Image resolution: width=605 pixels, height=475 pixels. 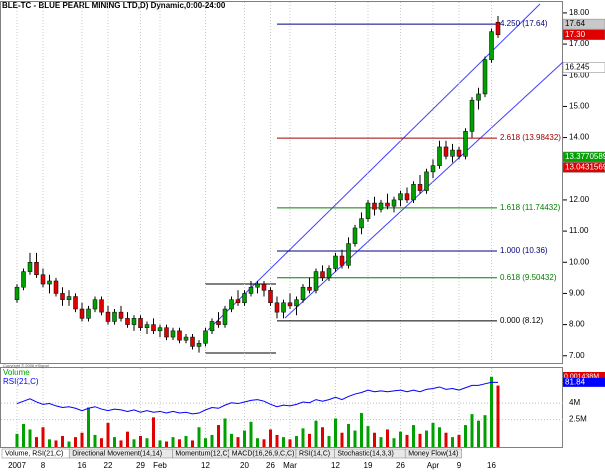 What do you see at coordinates (575, 23) in the screenshot?
I see `price-marker-label: 17.64` at bounding box center [575, 23].